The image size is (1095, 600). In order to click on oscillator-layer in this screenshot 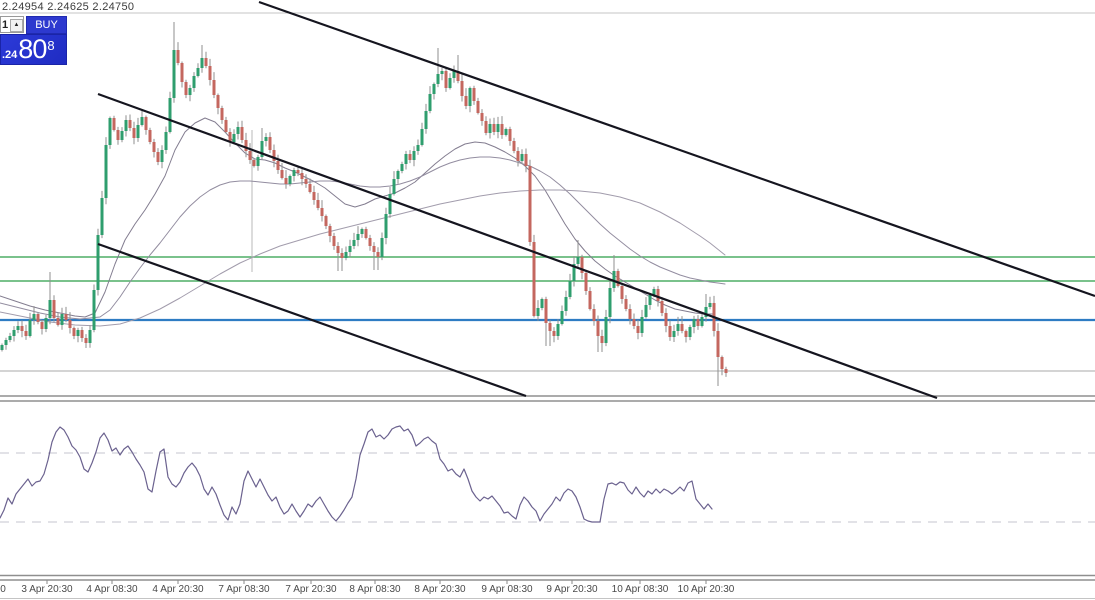, I will do `click(356, 474)`.